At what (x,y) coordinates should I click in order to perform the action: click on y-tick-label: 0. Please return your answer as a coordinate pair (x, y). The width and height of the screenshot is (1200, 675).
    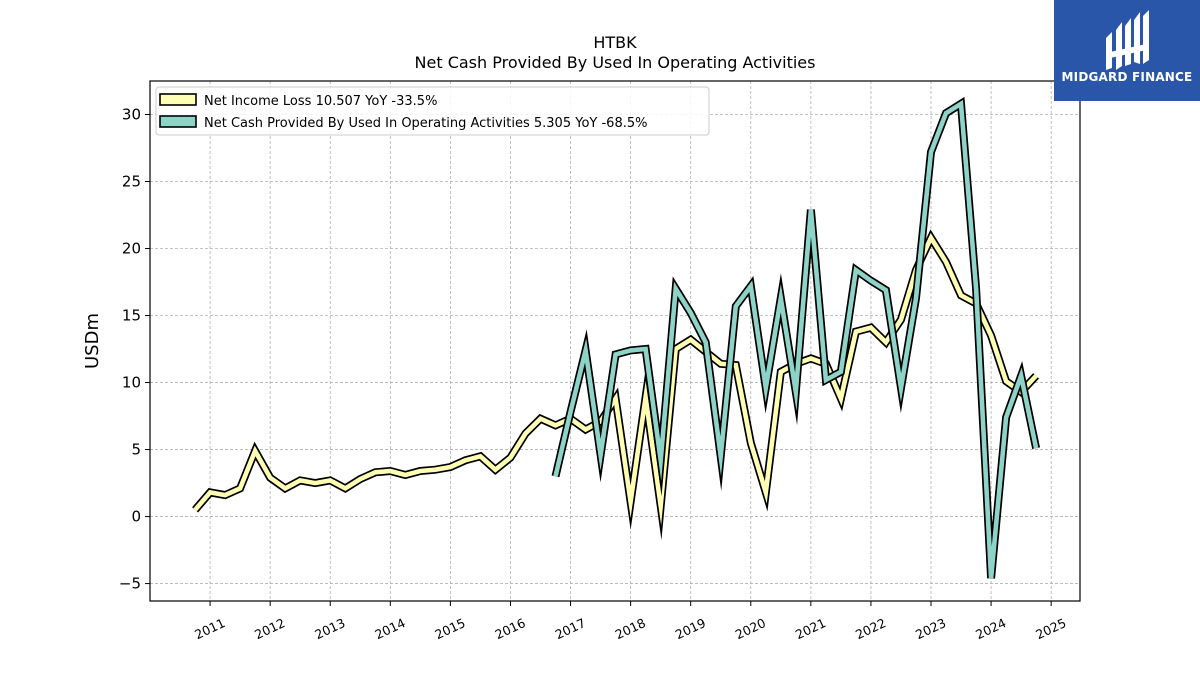
    Looking at the image, I should click on (136, 517).